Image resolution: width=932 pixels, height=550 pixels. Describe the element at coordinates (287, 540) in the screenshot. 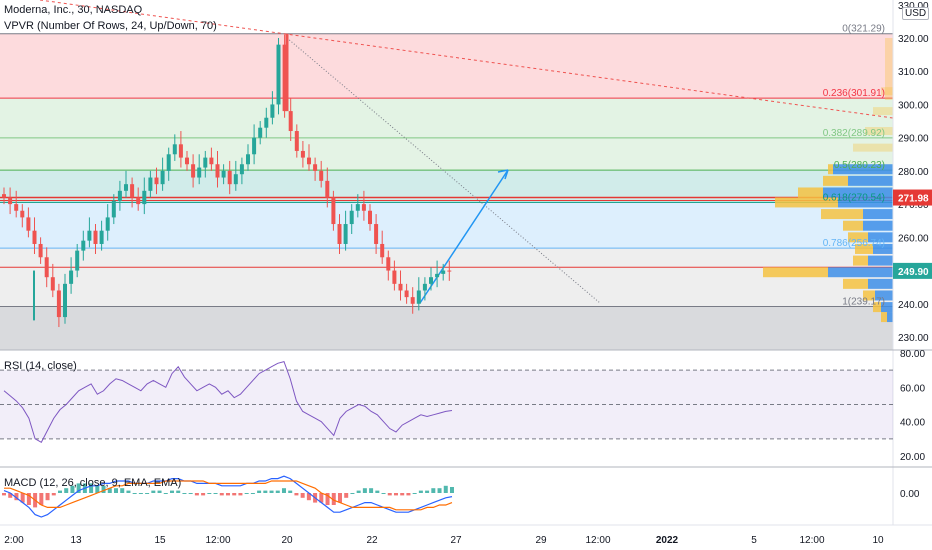

I see `time-tick-label: 20` at that location.